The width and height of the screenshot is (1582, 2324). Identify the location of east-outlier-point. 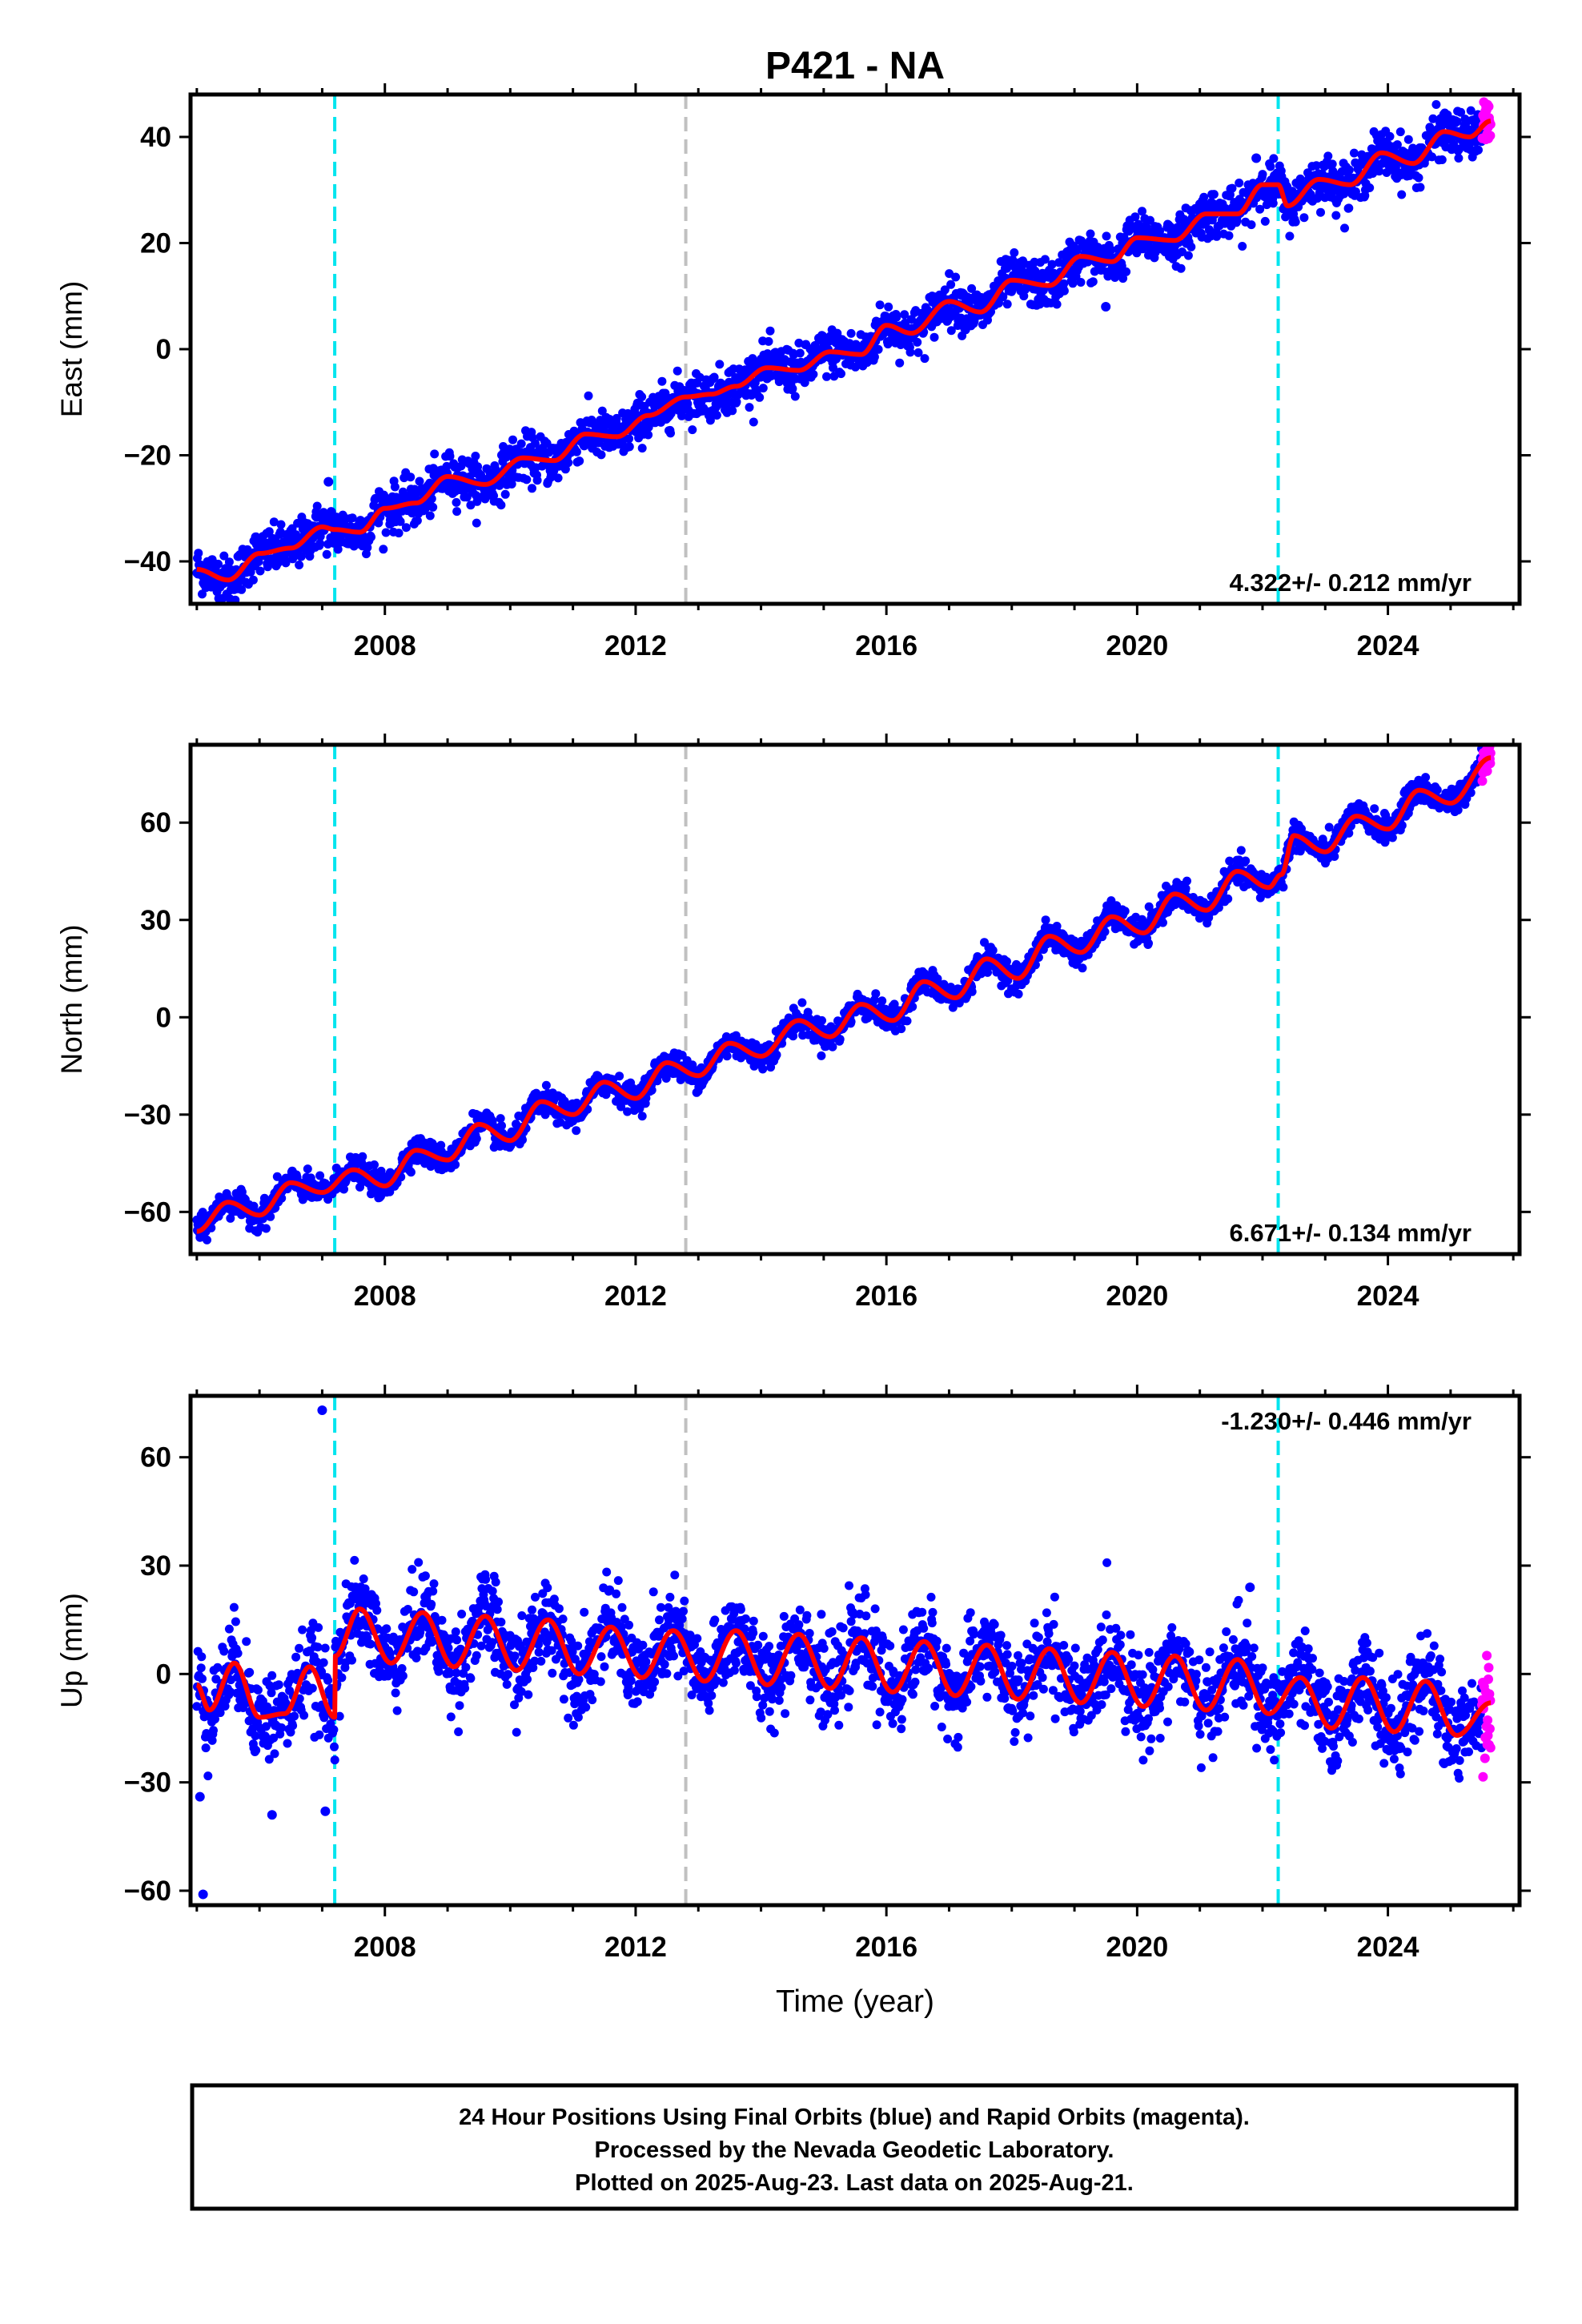
(329, 481).